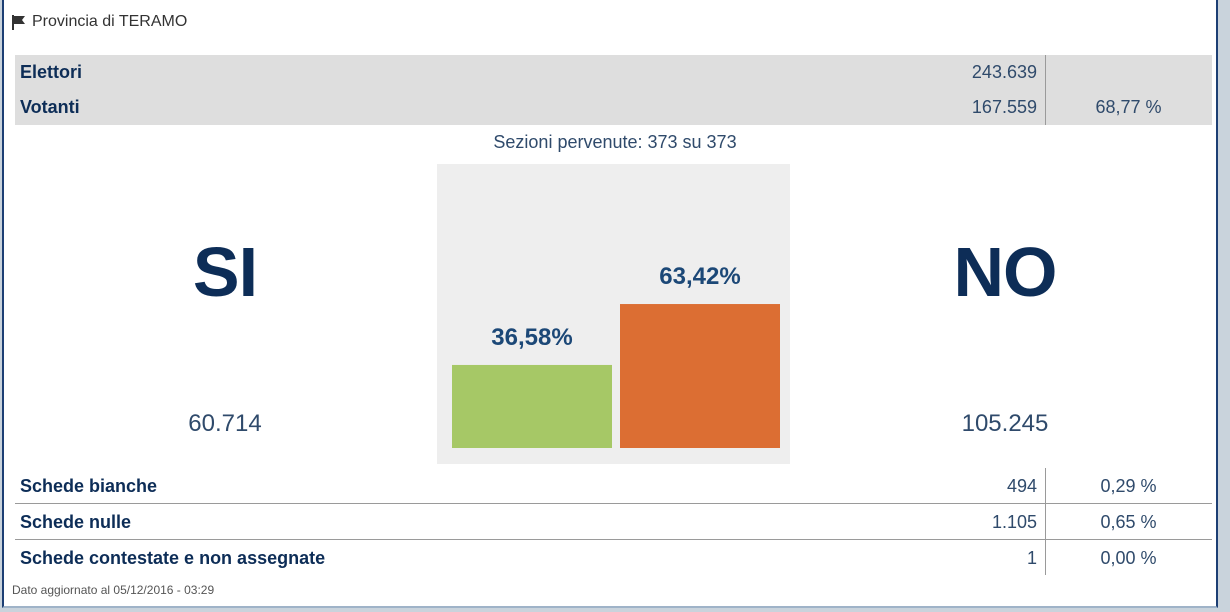 This screenshot has width=1230, height=612. I want to click on summary-table: Elettori 243.639 Votanti 167.559 68,77 %, so click(613, 90).